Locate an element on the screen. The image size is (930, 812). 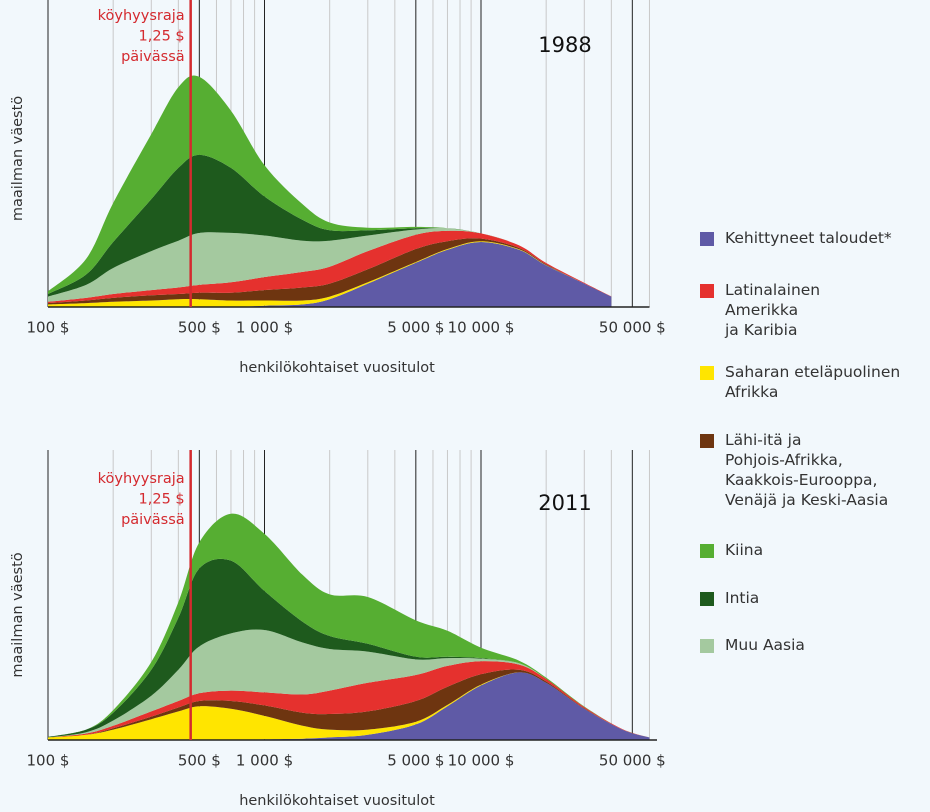
legend-item: Latinalainen Amerikka ja Karibia is located at coordinates (760, 310).